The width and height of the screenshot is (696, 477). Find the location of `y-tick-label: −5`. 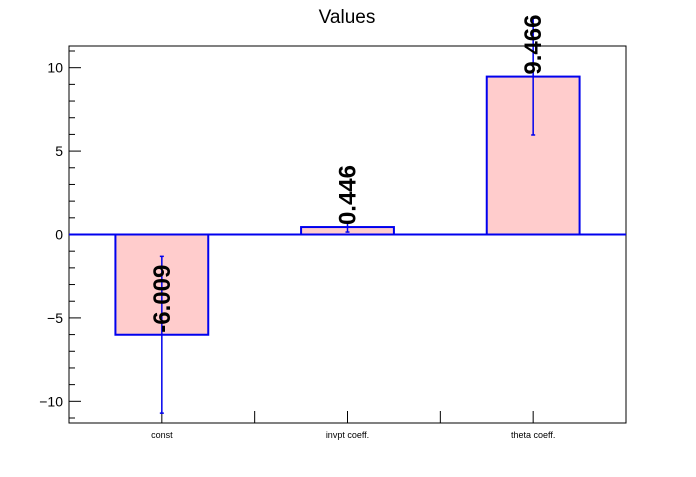

y-tick-label: −5 is located at coordinates (55, 318).